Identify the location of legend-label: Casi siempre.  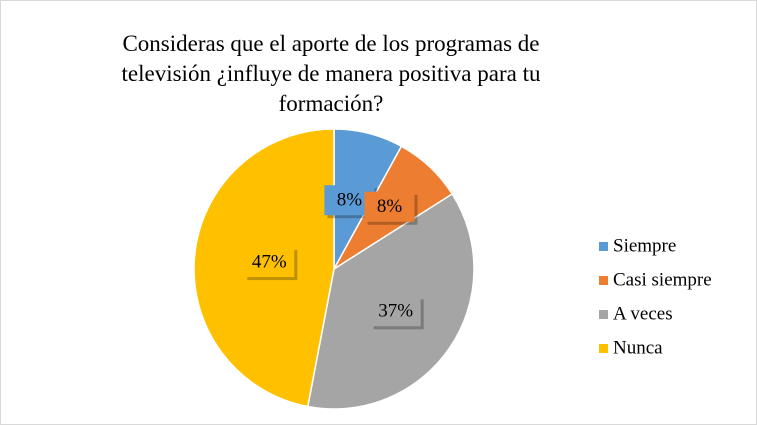
(662, 279).